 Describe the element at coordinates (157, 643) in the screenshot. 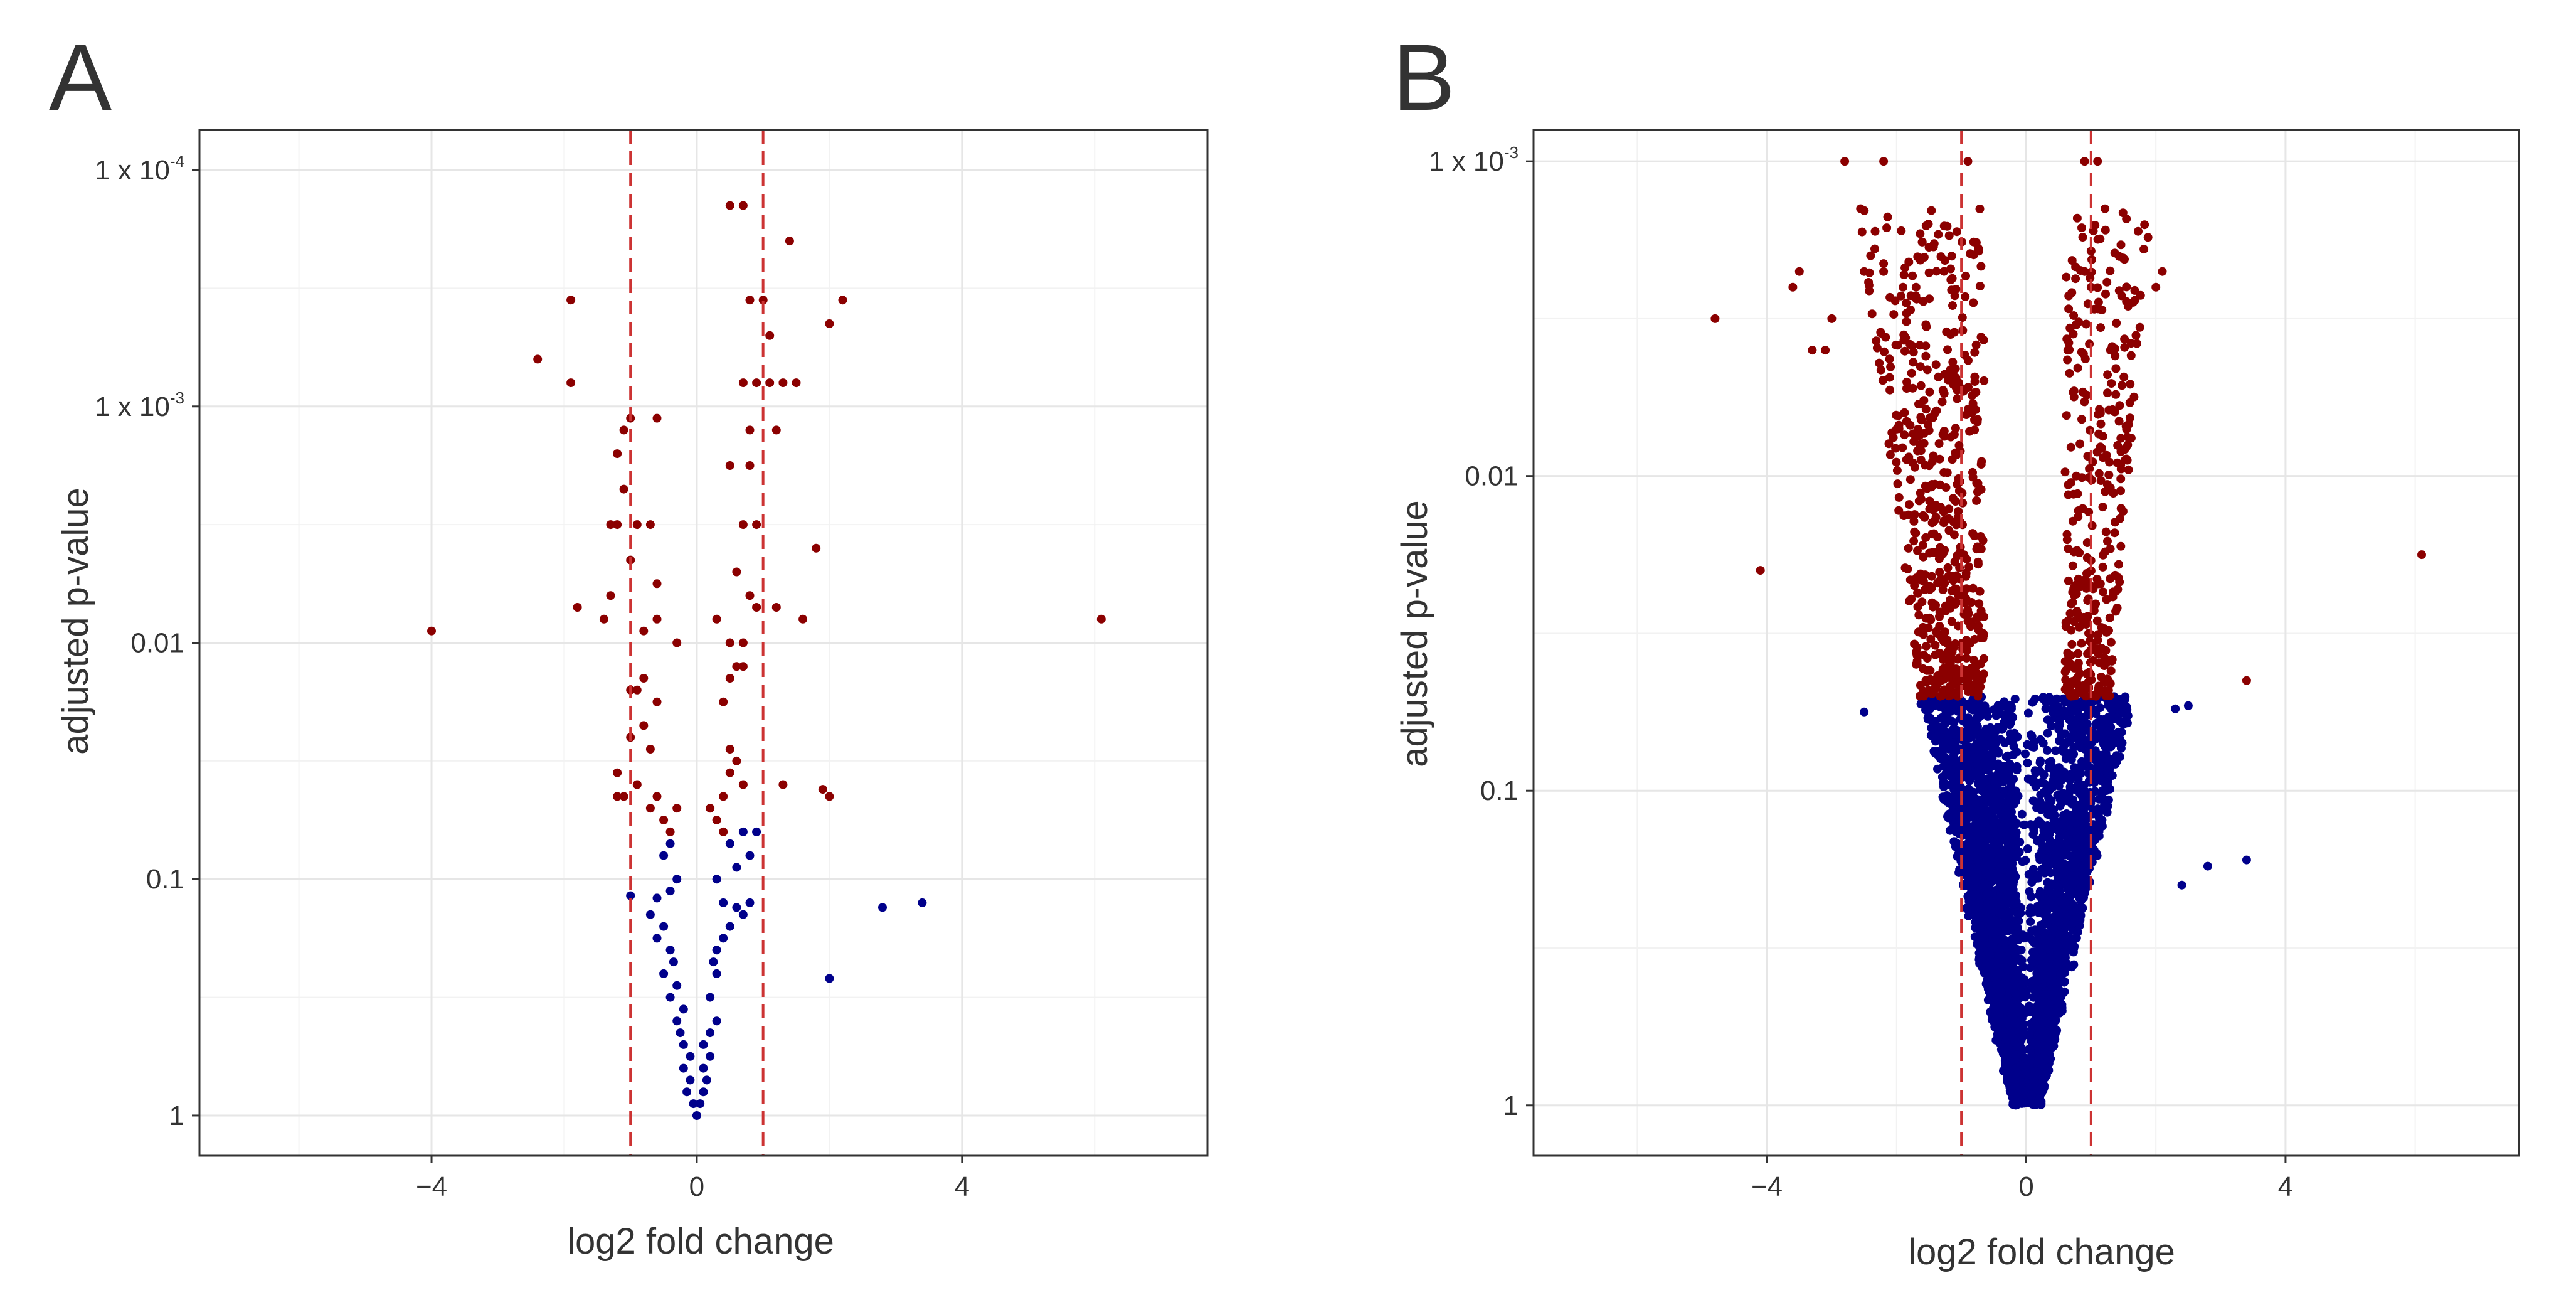

I see `y-tick-label-a-2: 0.01` at that location.